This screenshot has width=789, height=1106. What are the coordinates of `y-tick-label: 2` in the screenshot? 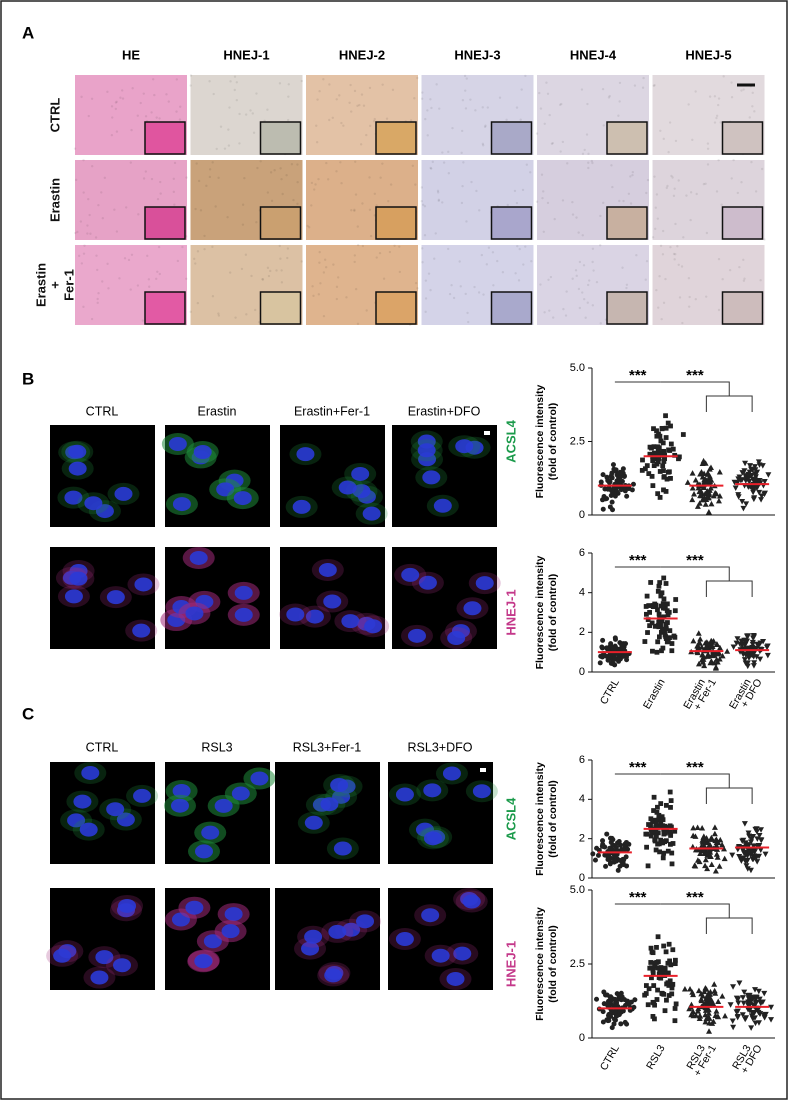 It's located at (582, 632).